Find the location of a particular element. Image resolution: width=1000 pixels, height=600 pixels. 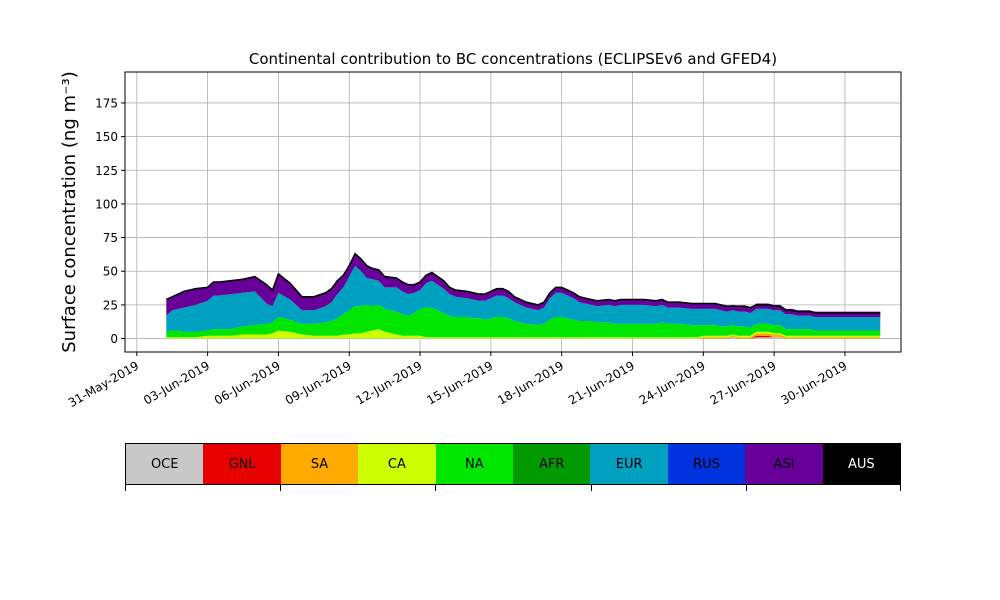

x-tick-label: 27-Jun-2019 is located at coordinates (743, 382).